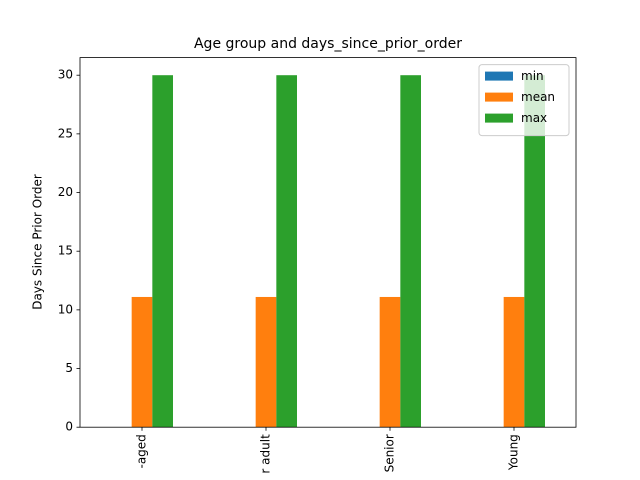 The width and height of the screenshot is (640, 480). What do you see at coordinates (514, 452) in the screenshot?
I see `x-tick-label: Young` at bounding box center [514, 452].